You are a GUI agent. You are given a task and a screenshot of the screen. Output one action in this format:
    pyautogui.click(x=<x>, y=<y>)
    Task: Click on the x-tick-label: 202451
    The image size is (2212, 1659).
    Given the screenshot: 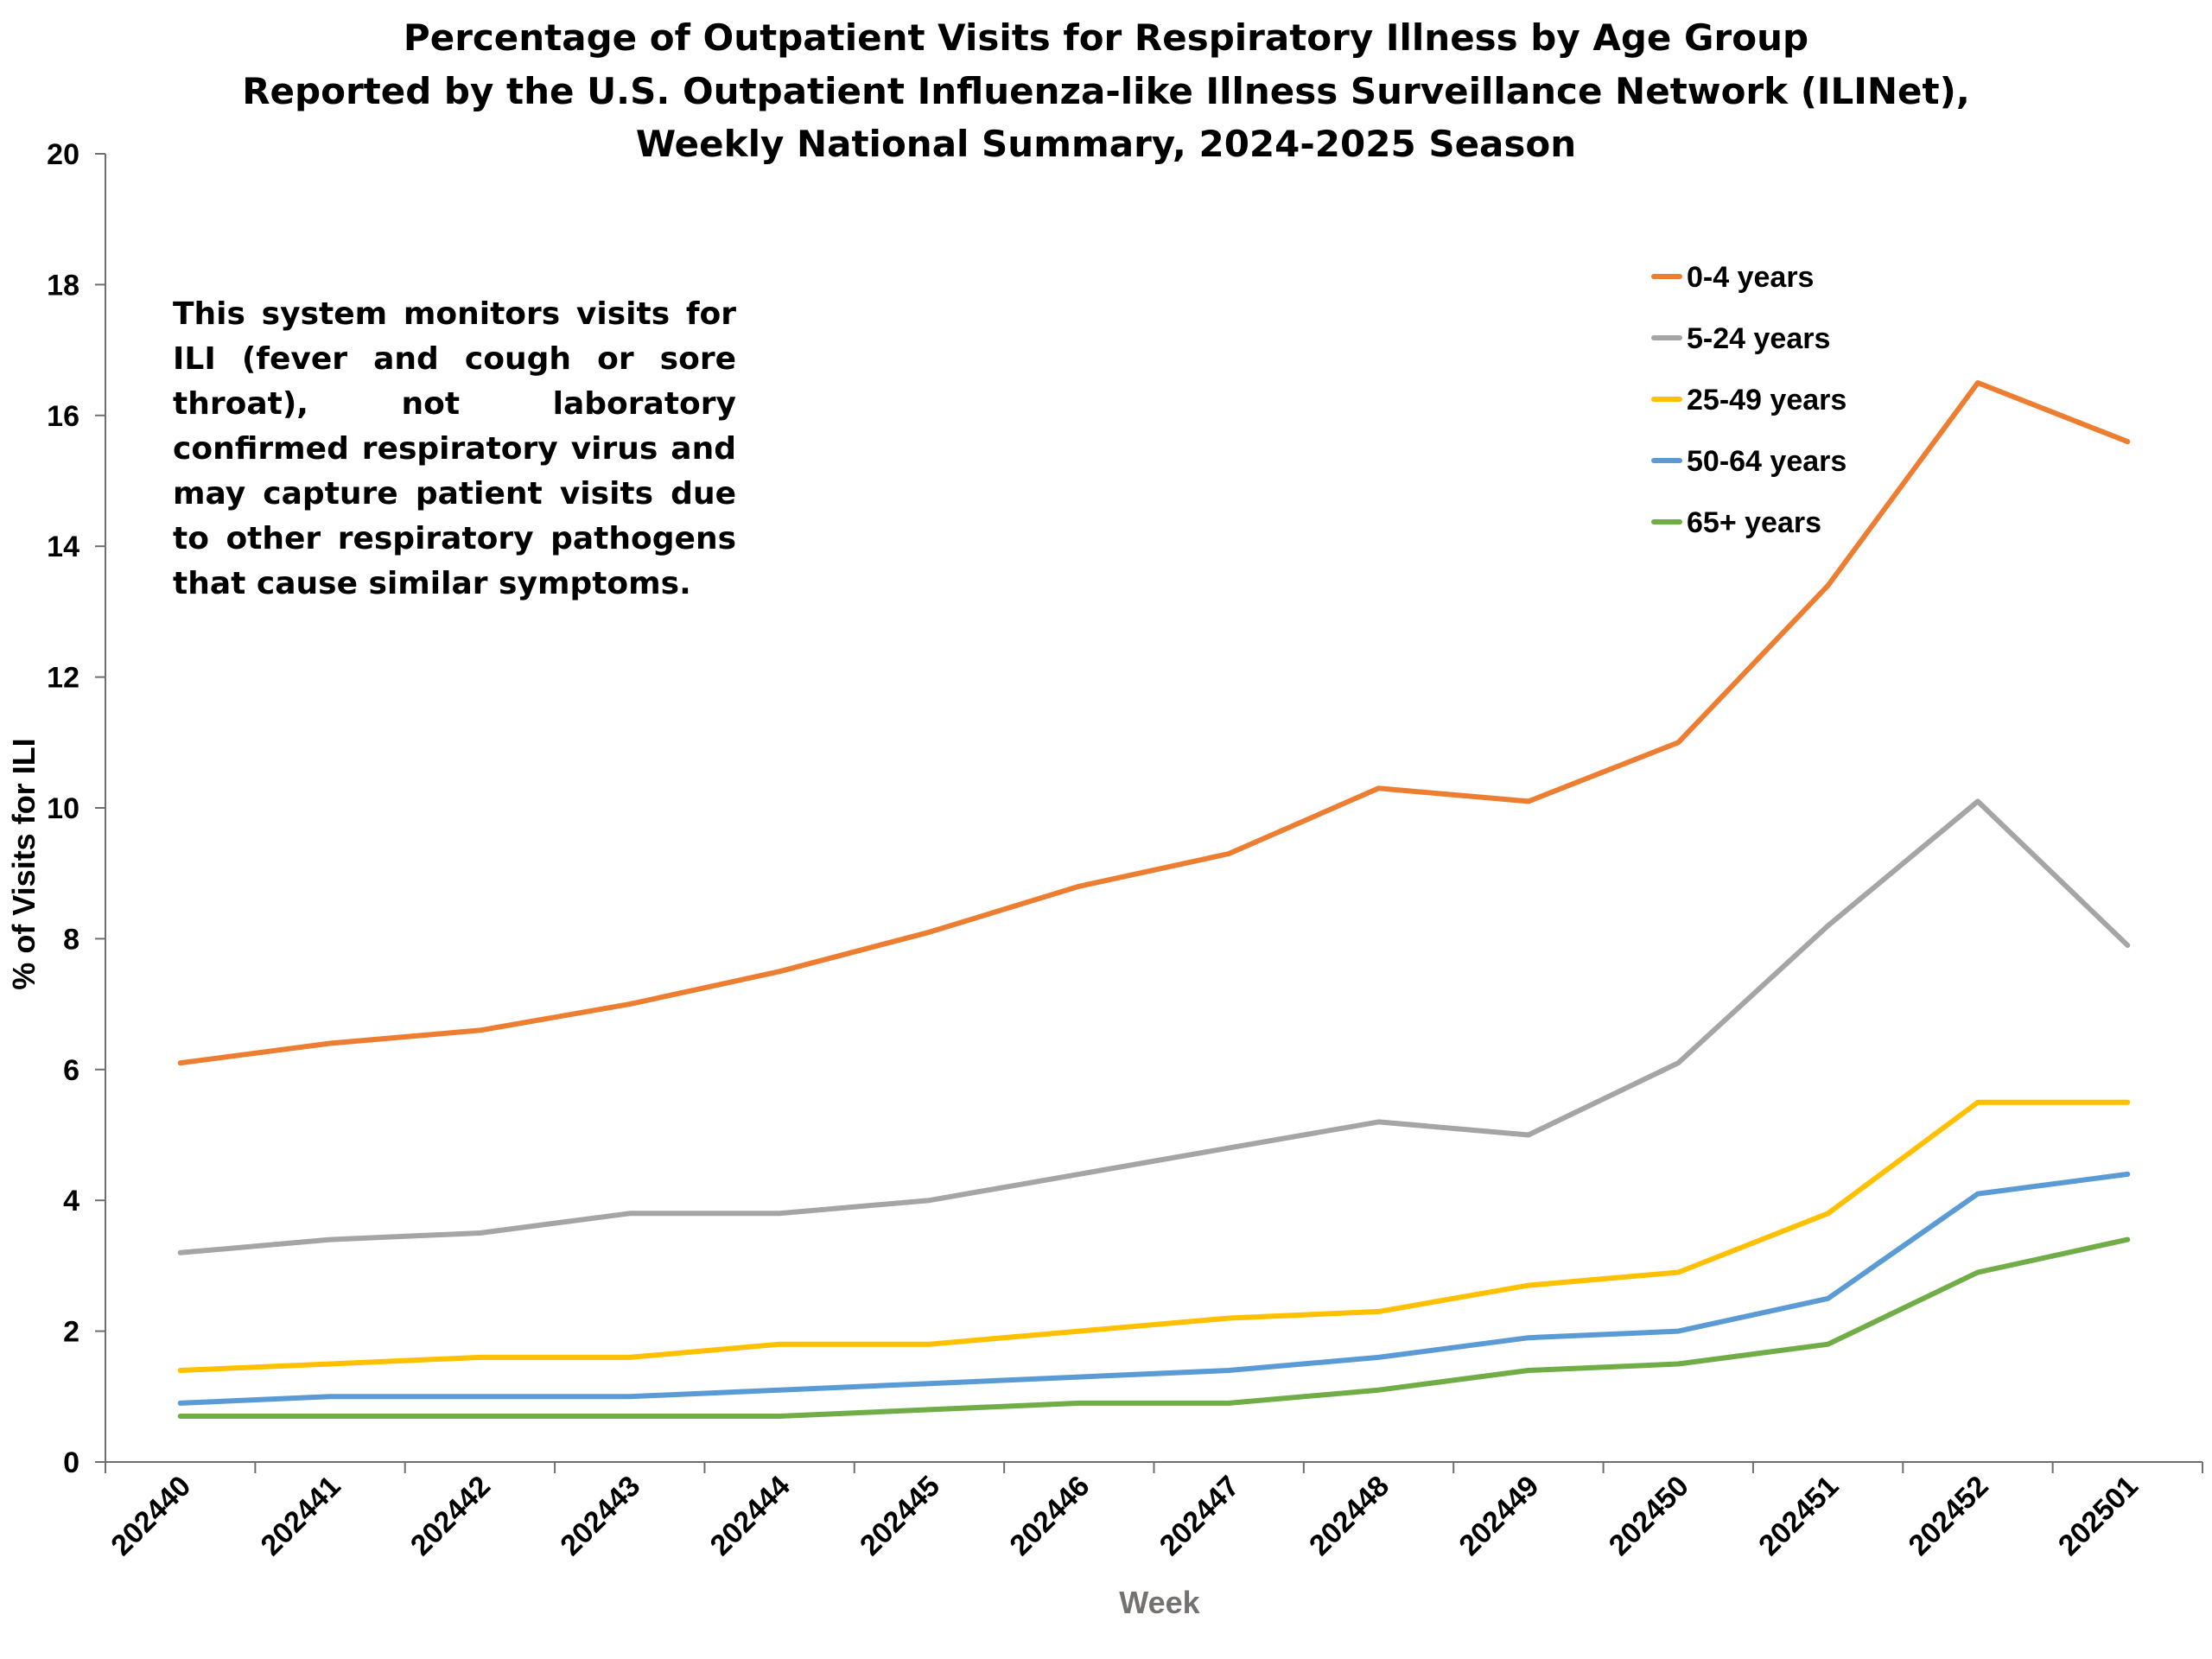 What is the action you would take?
    pyautogui.click(x=1798, y=1516)
    